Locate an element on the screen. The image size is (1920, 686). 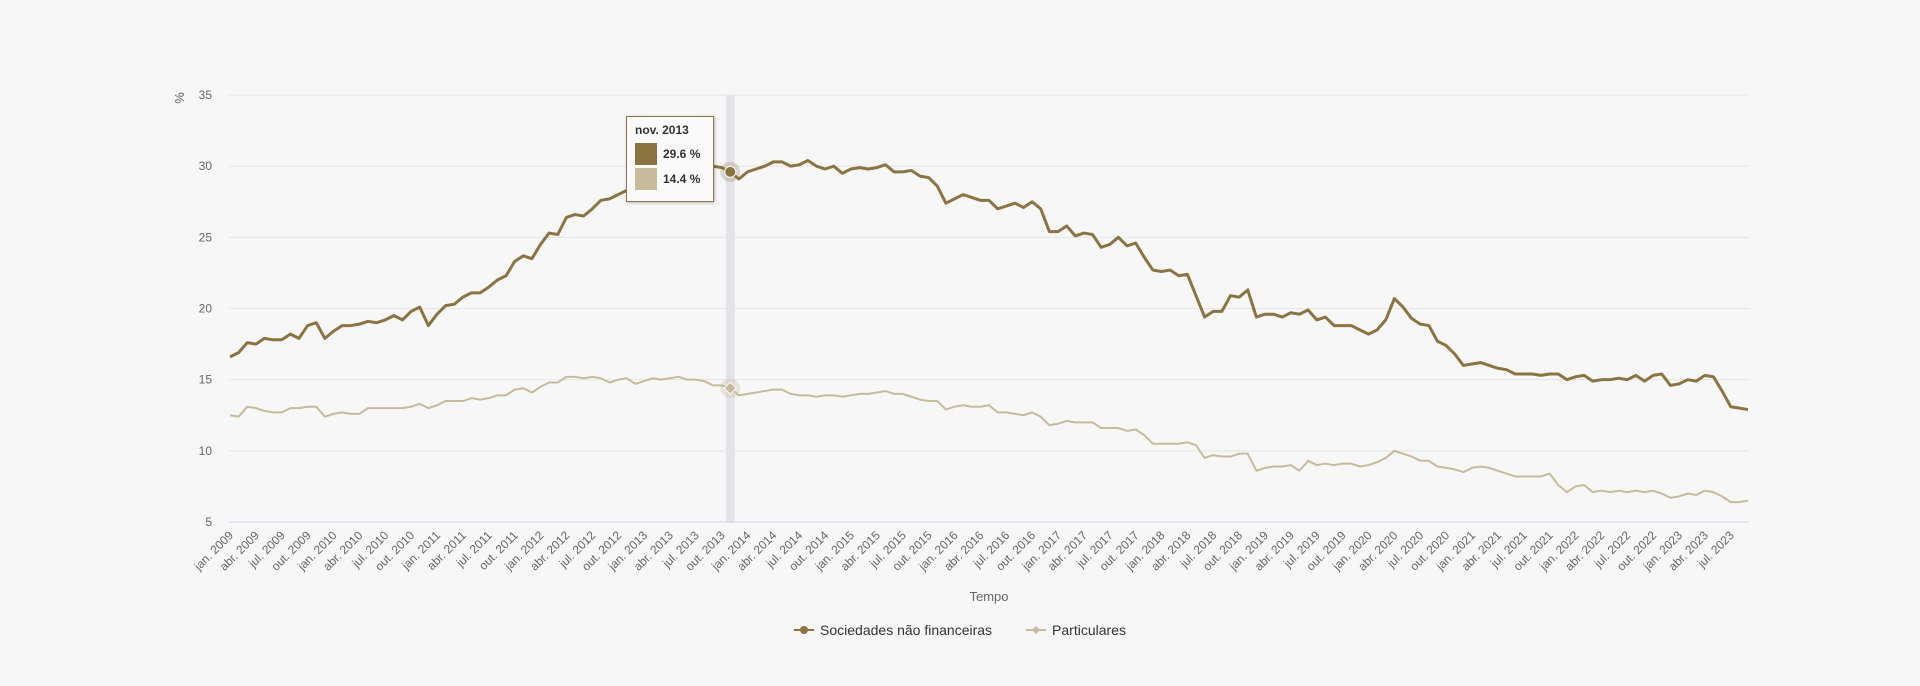
legend-diamond-marker-icon is located at coordinates (1036, 630).